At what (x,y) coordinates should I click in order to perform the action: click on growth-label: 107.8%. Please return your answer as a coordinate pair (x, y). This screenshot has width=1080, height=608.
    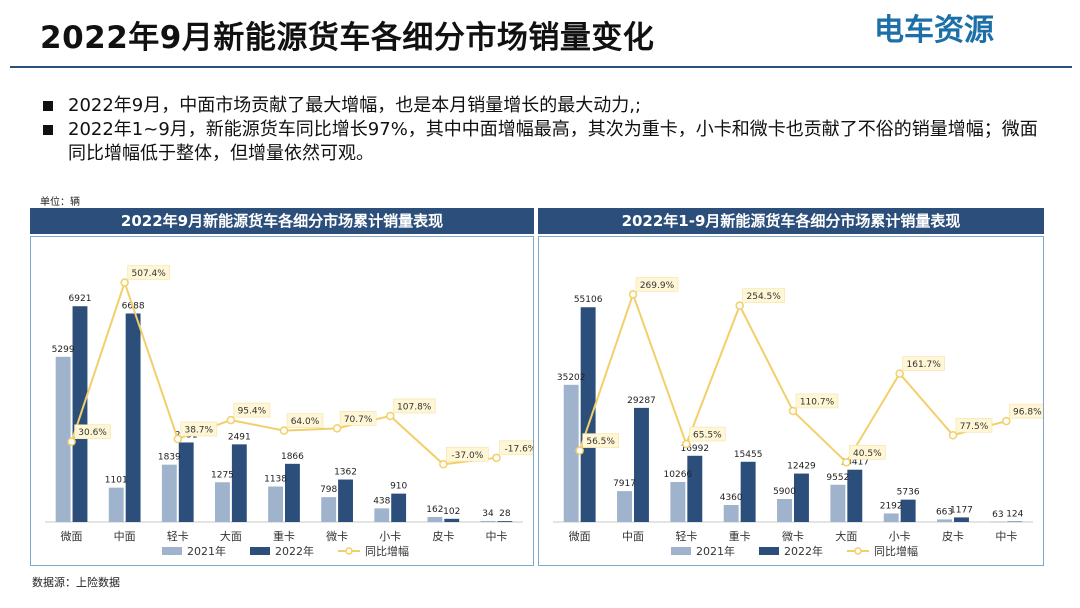
    Looking at the image, I should click on (414, 407).